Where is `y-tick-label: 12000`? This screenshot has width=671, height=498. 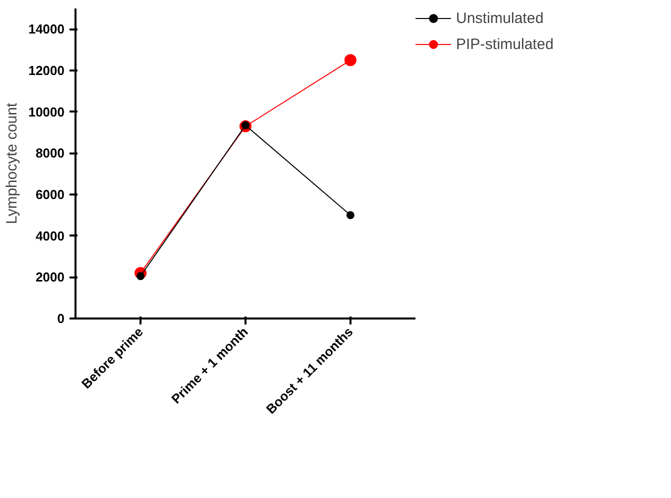 y-tick-label: 12000 is located at coordinates (46, 70).